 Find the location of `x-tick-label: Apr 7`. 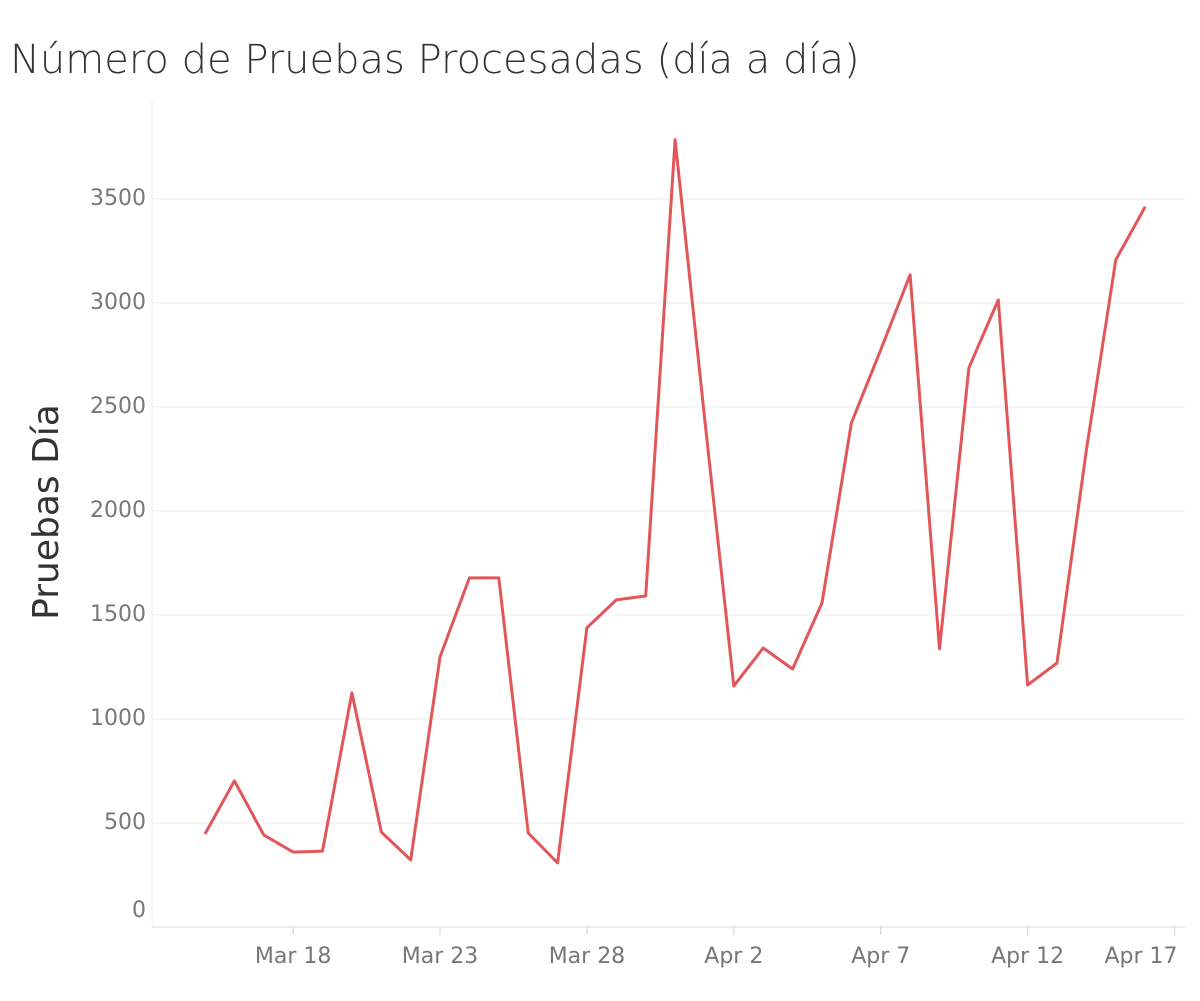

x-tick-label: Apr 7 is located at coordinates (880, 956).